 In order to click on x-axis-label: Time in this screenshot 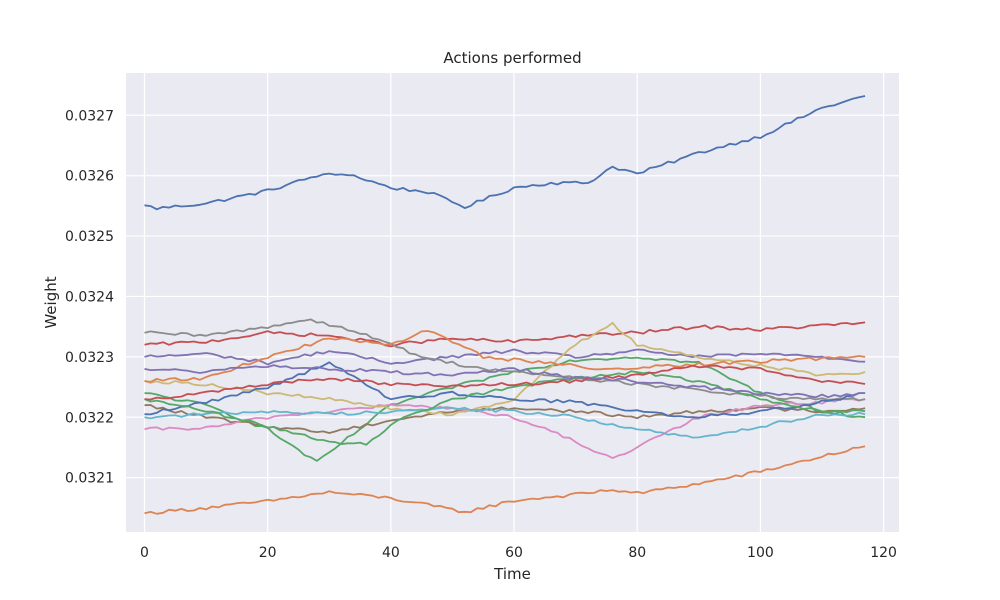, I will do `click(512, 574)`.